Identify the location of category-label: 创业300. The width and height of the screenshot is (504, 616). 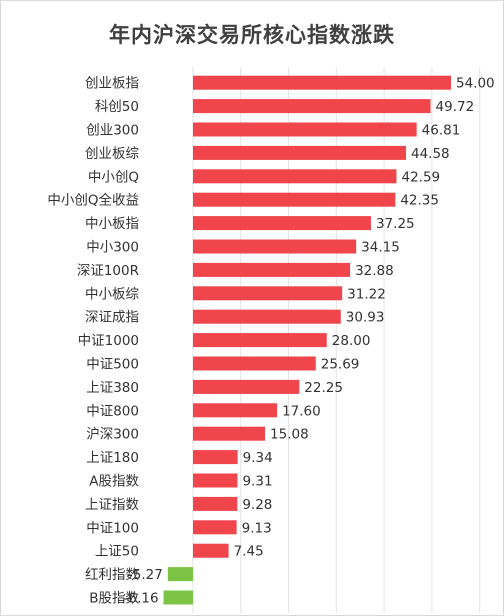
(112, 131).